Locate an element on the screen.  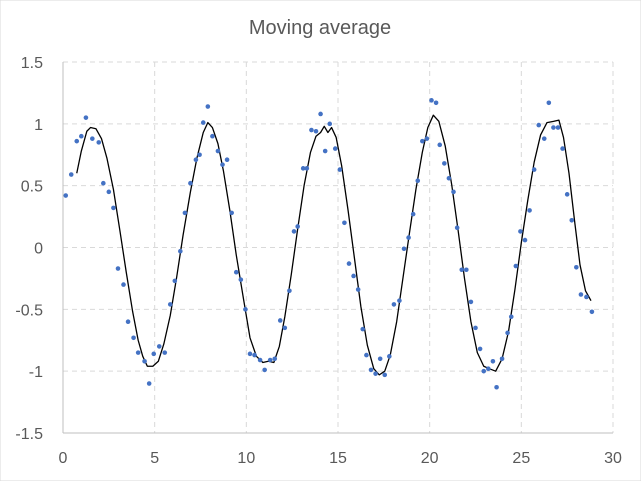
x-tick-label: 5 is located at coordinates (154, 458).